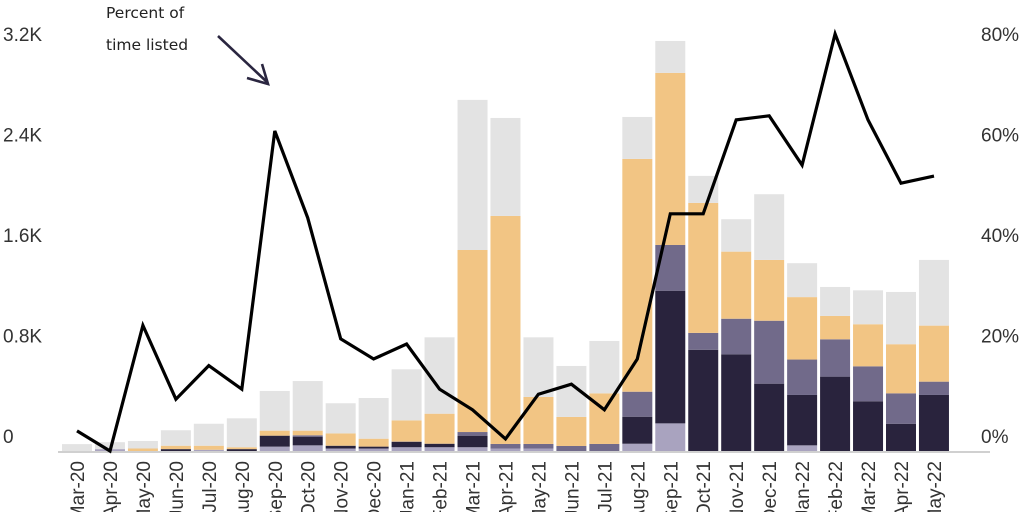  Describe the element at coordinates (1000, 136) in the screenshot. I see `right-tick-label: 60%` at that location.